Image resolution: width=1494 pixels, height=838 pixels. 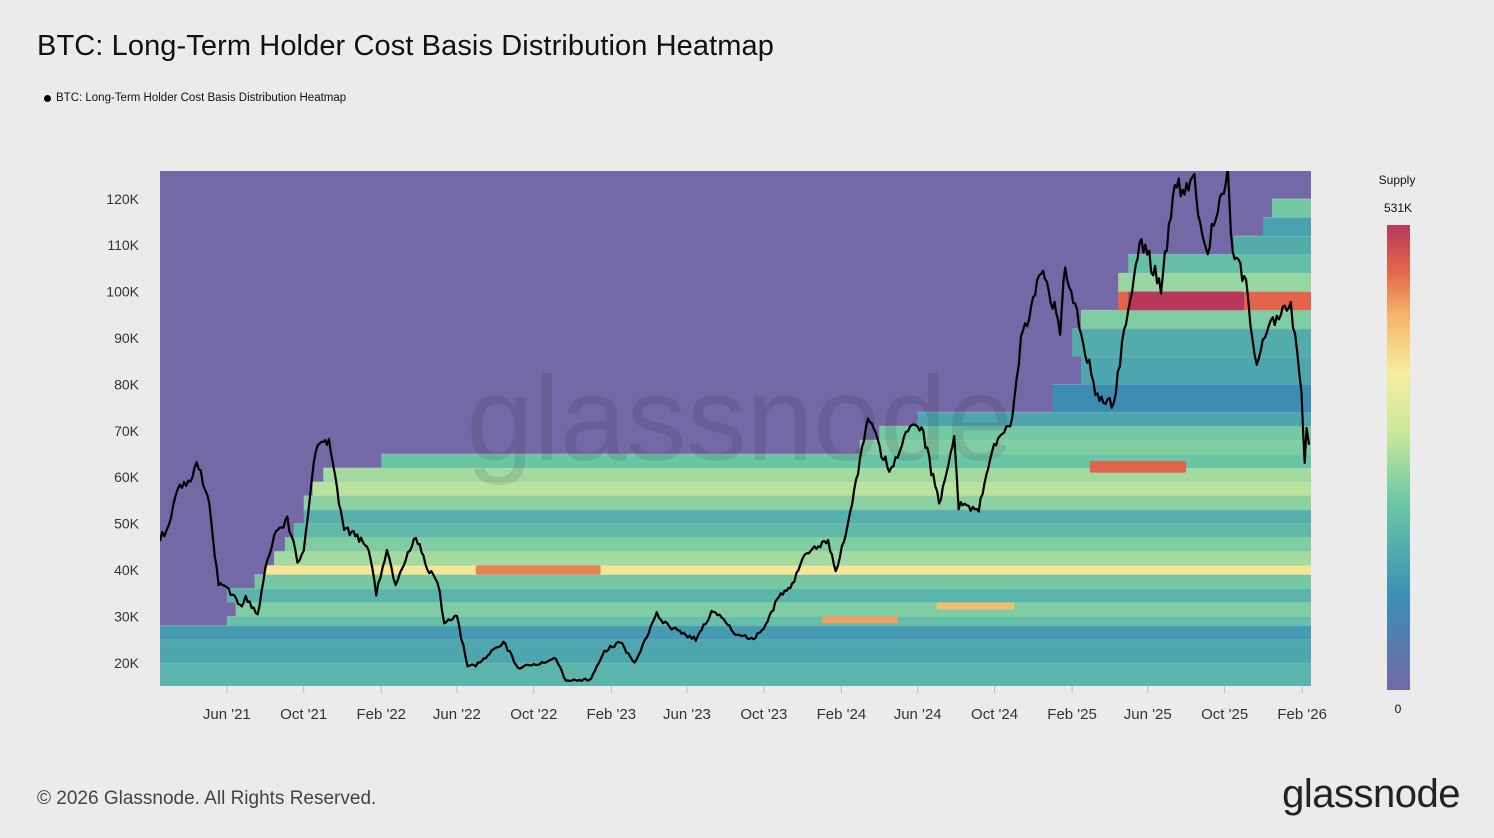 I want to click on colorbar-min-label: 0, so click(x=1398, y=709).